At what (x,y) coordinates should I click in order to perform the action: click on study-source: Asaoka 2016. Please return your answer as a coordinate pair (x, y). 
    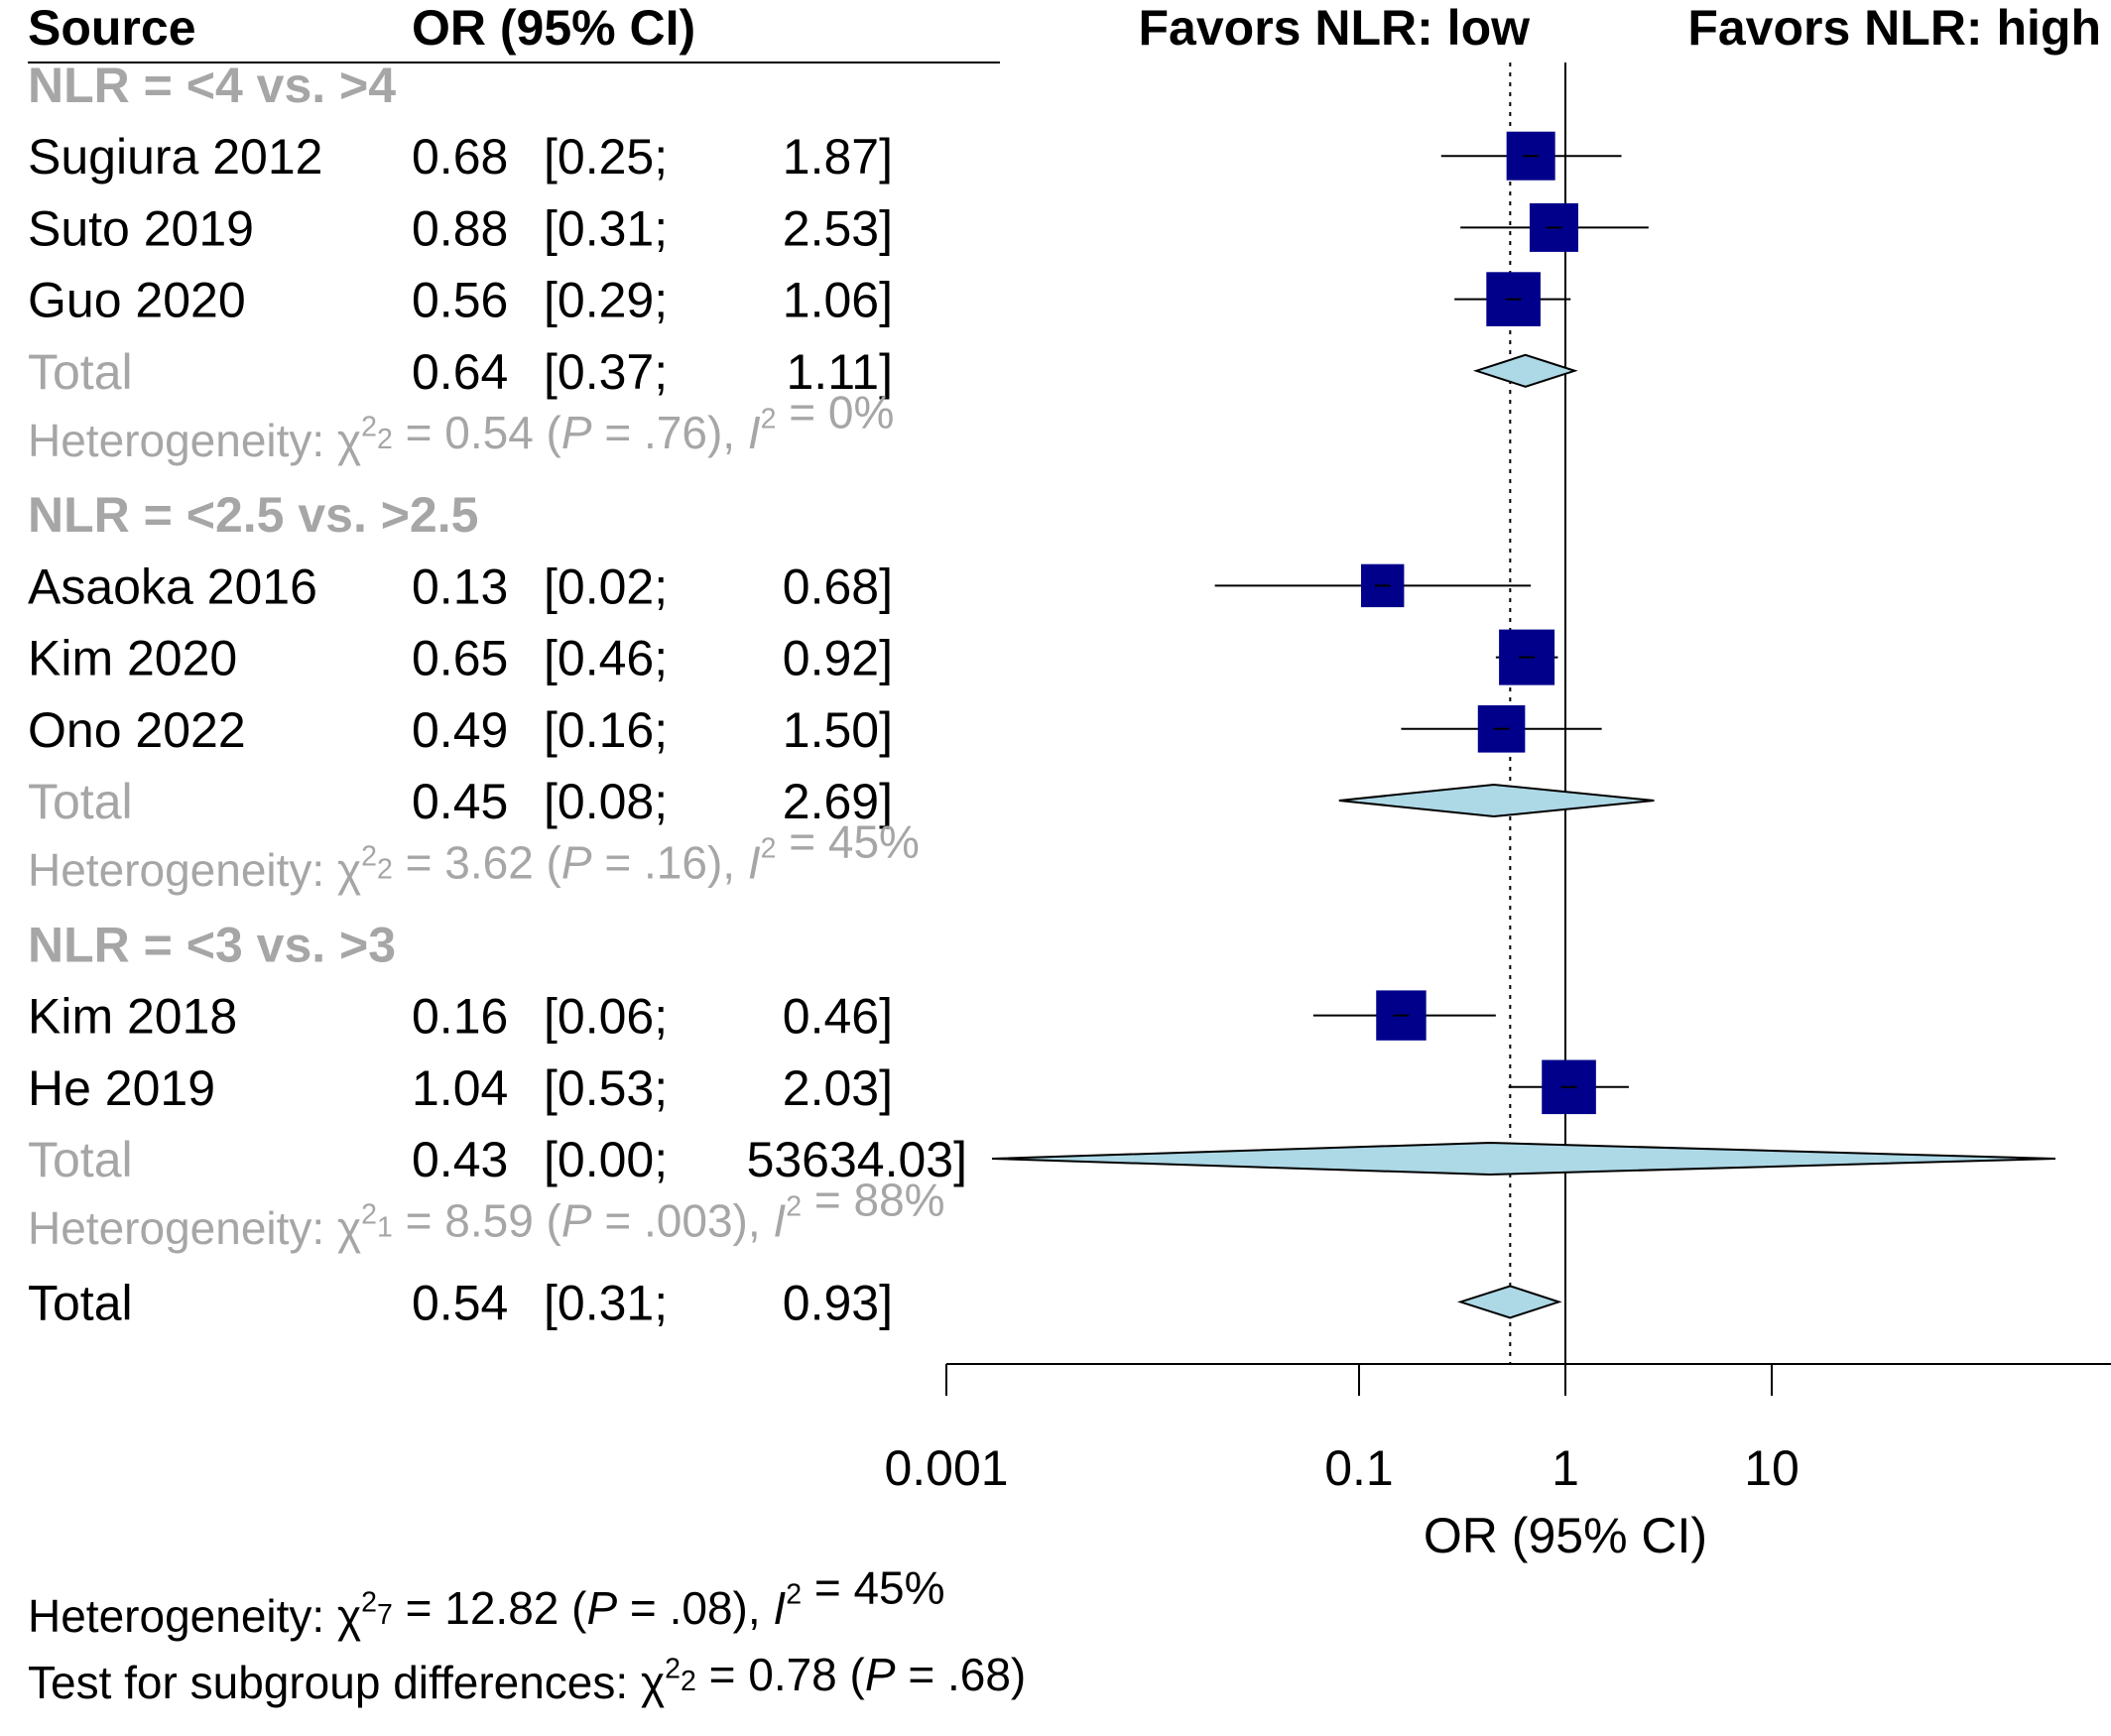
    Looking at the image, I should click on (173, 586).